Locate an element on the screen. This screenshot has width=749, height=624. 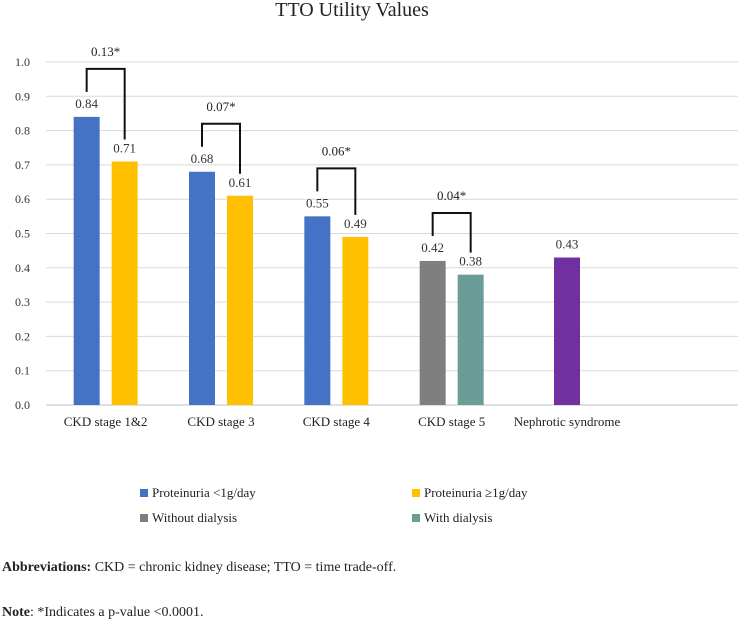
legend-item-proteinuria-low: Proteinuria <1g/day is located at coordinates (198, 493).